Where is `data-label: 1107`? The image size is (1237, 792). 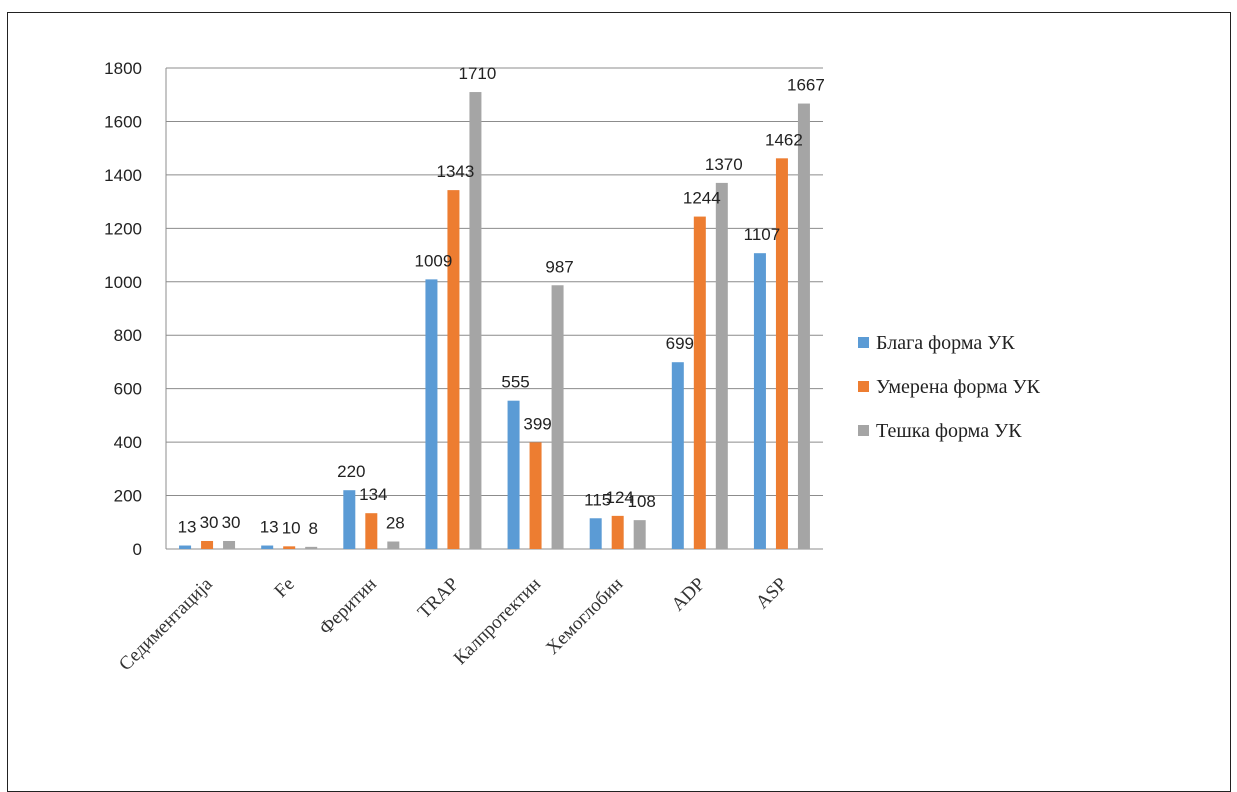
data-label: 1107 is located at coordinates (762, 234).